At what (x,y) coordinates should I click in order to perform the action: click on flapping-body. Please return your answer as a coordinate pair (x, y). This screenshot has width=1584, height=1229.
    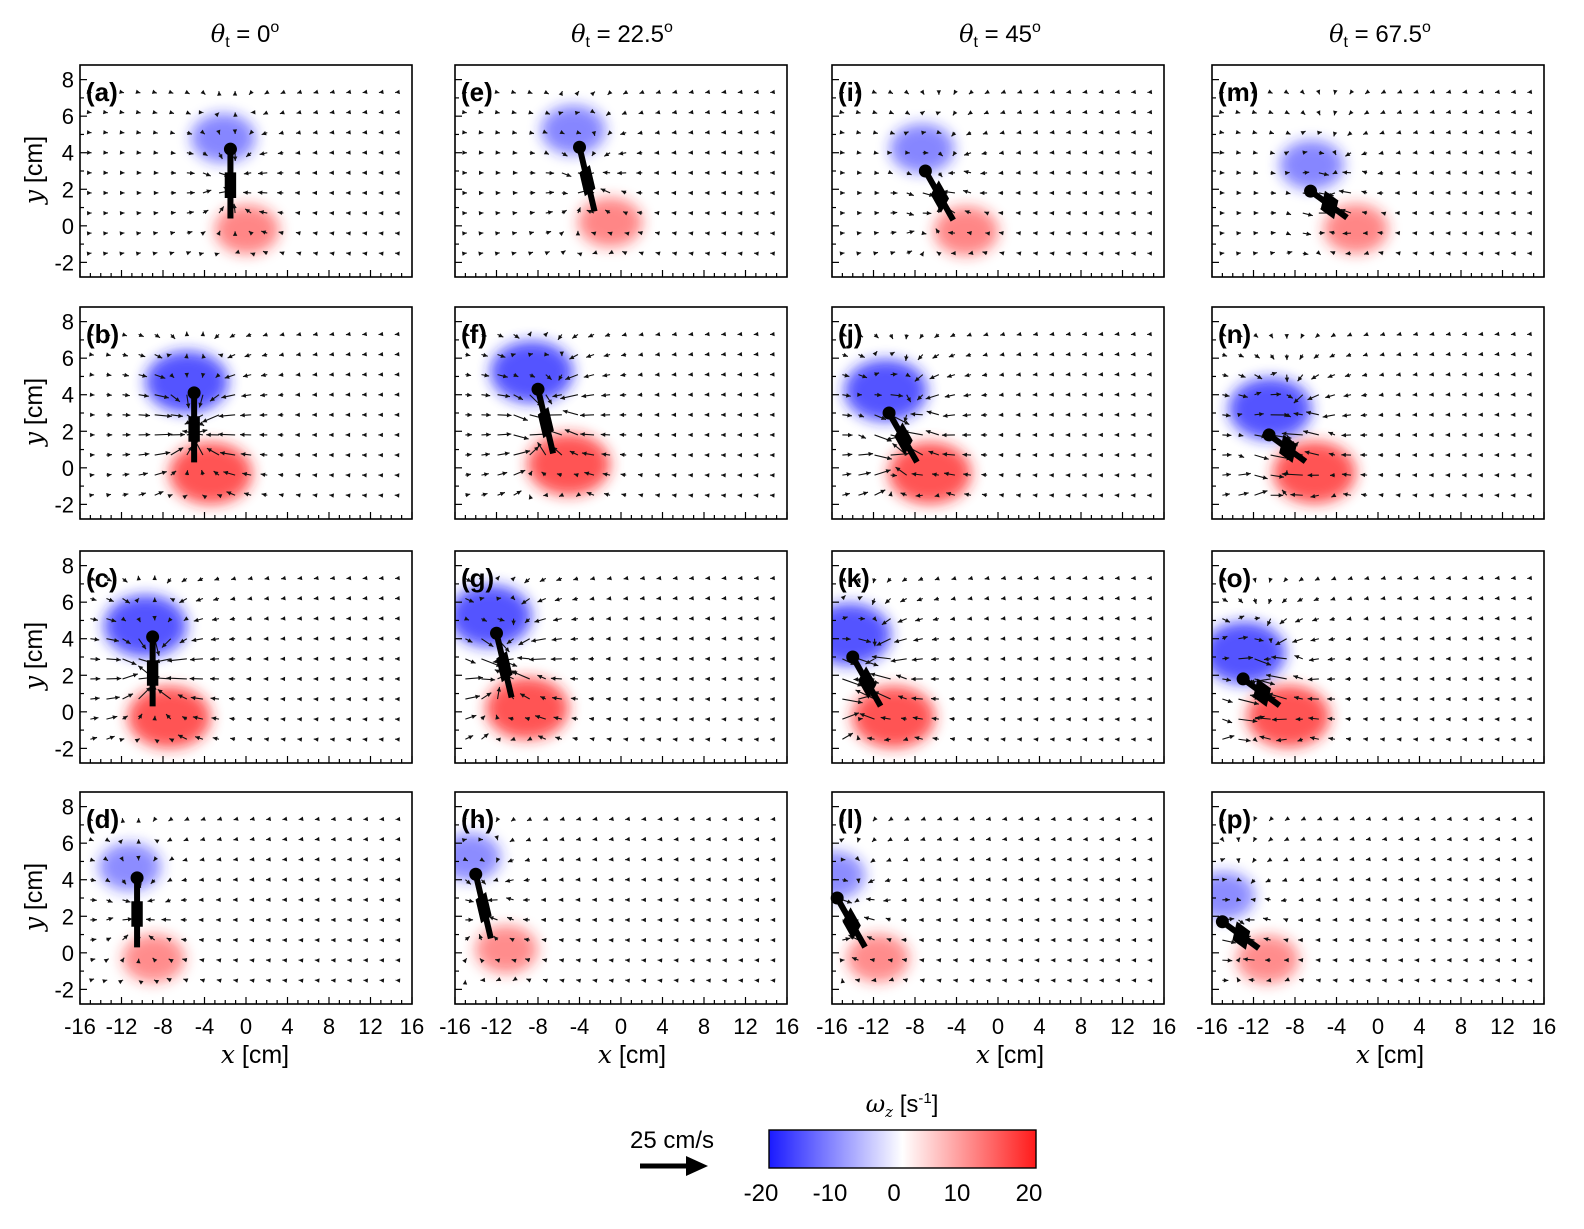
    Looking at the image, I should click on (937, 193).